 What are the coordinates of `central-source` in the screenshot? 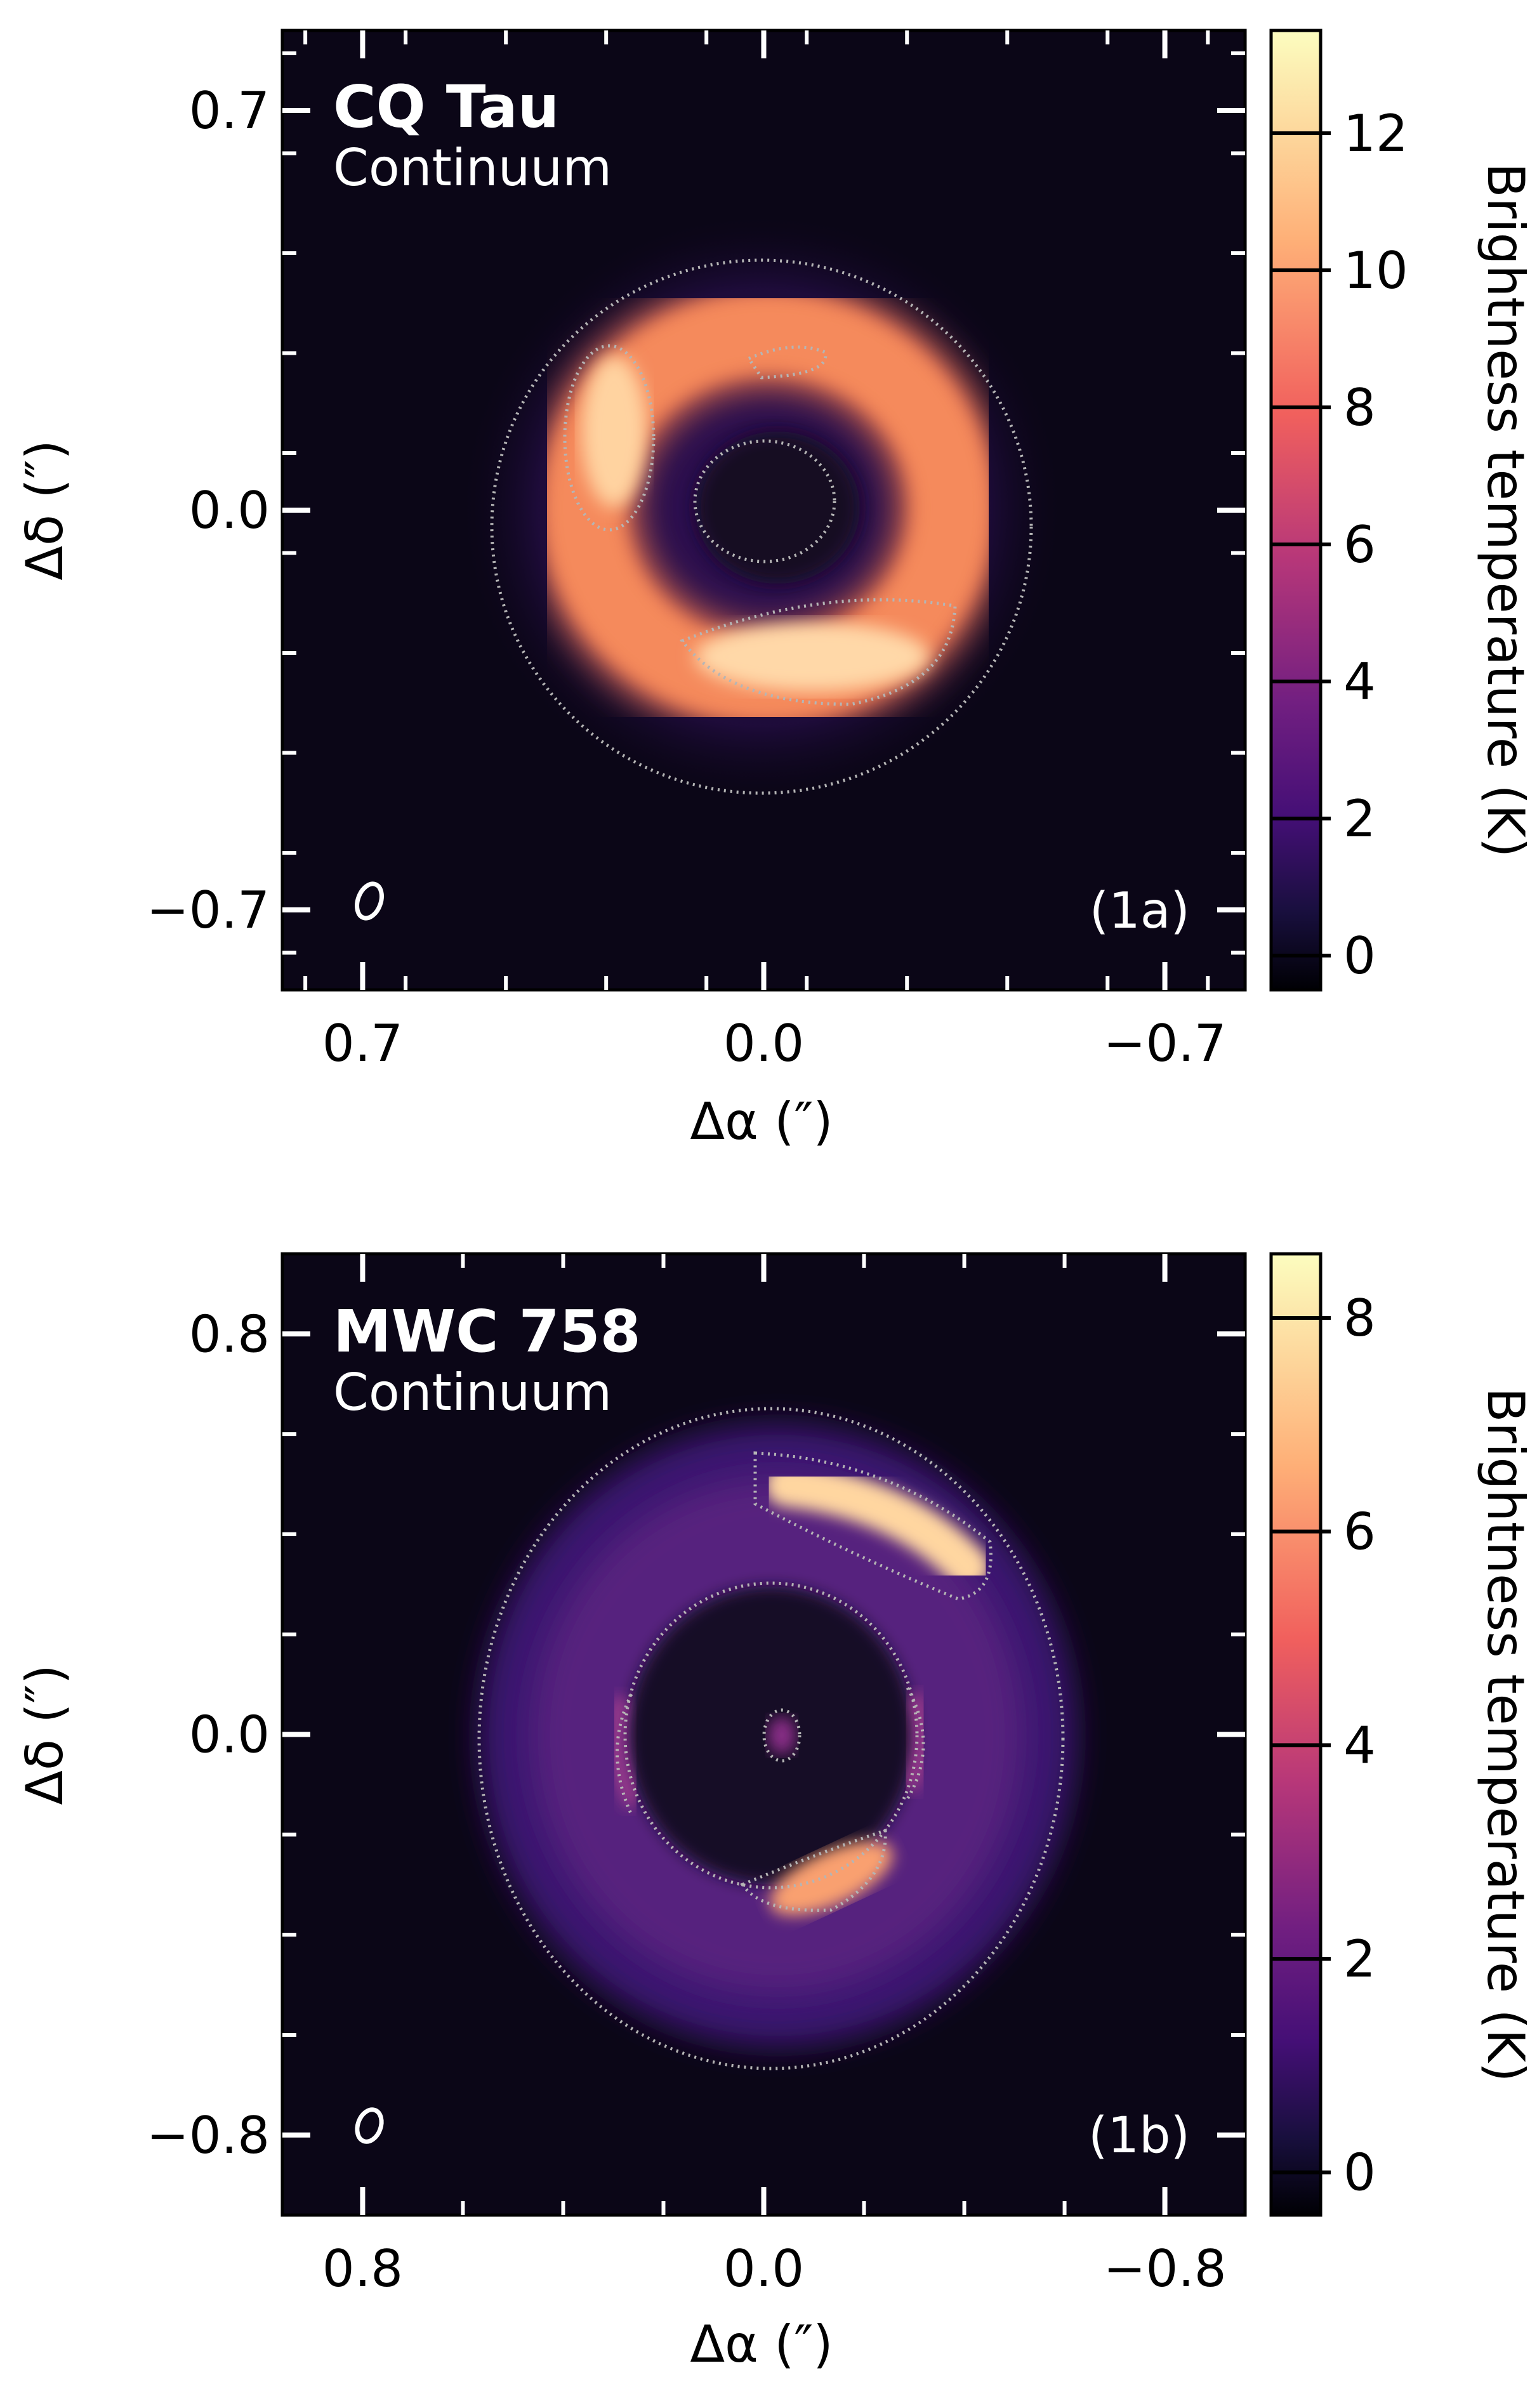 It's located at (782, 1735).